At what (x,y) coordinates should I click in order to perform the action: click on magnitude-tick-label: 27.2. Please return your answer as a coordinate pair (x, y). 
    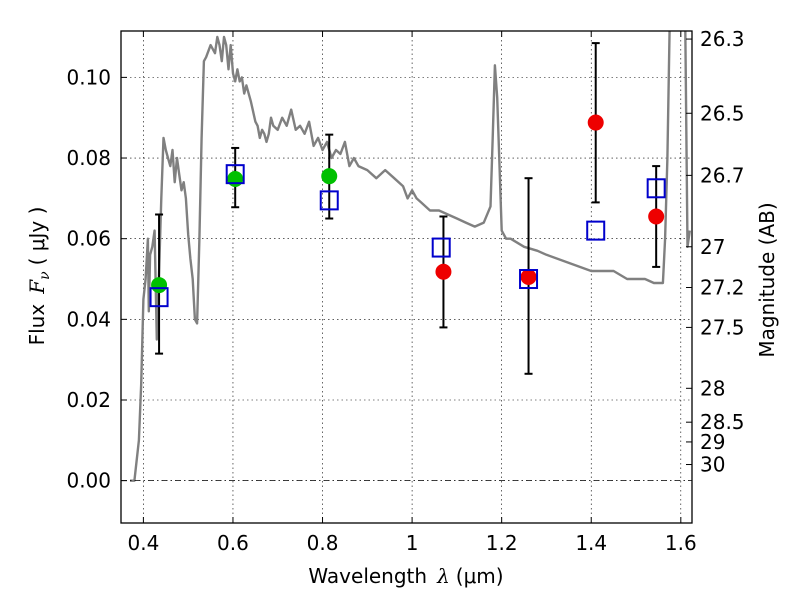
    Looking at the image, I should click on (722, 287).